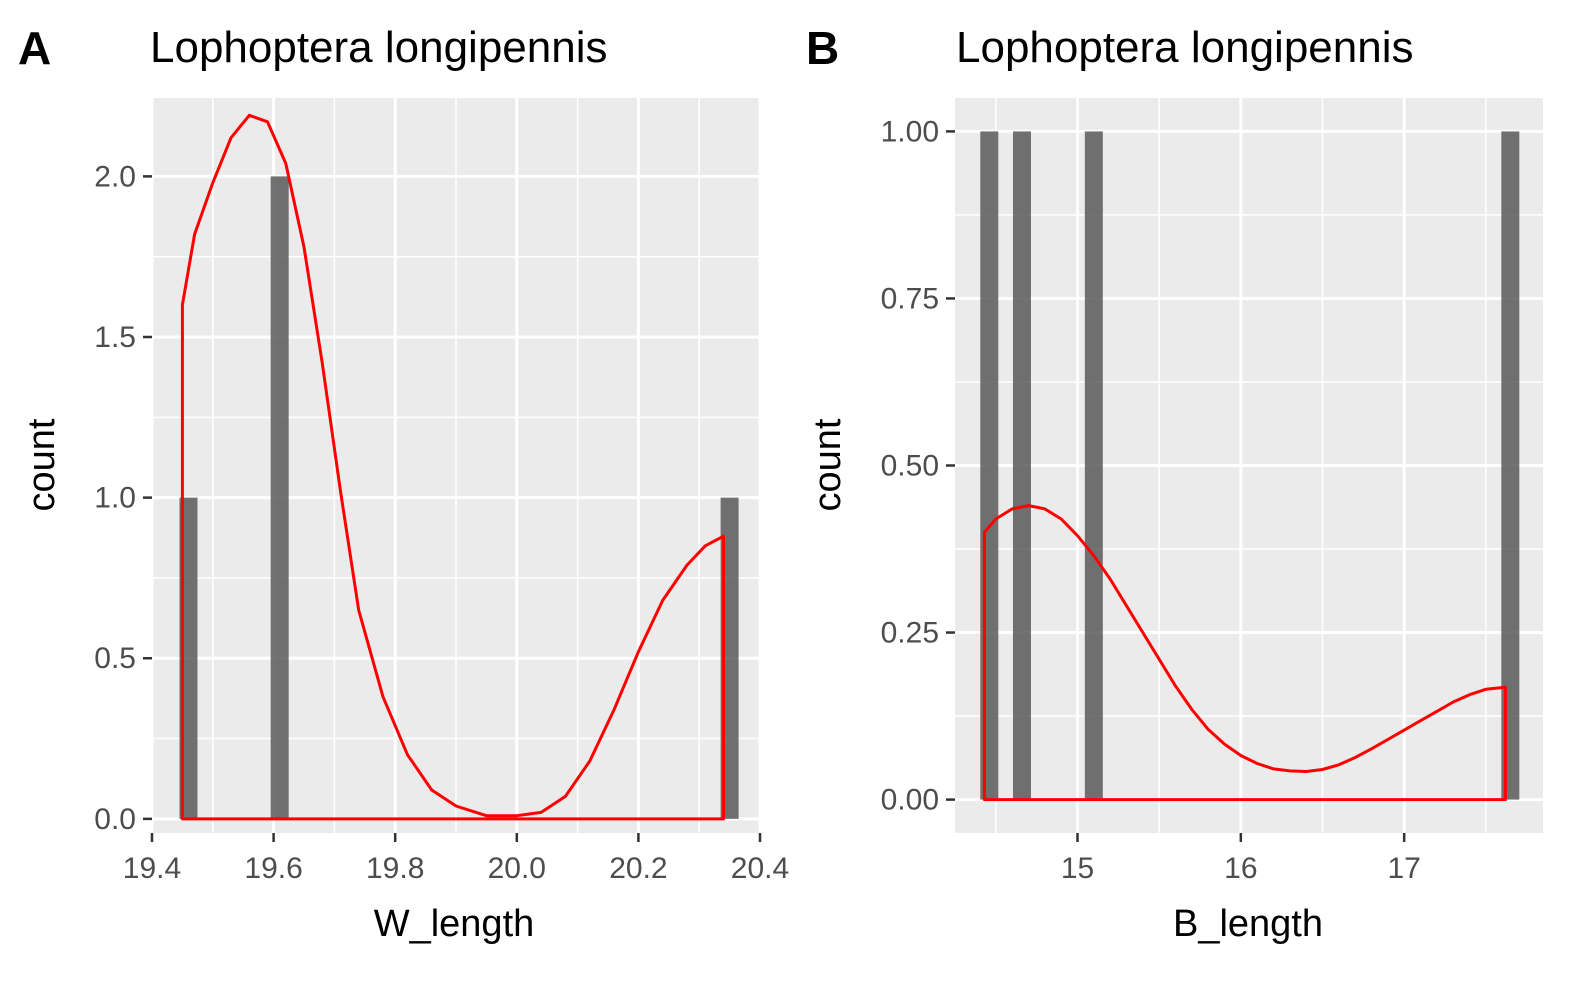 The image size is (1593, 984). I want to click on chart-title-b: Lophoptera longipennis, so click(1185, 47).